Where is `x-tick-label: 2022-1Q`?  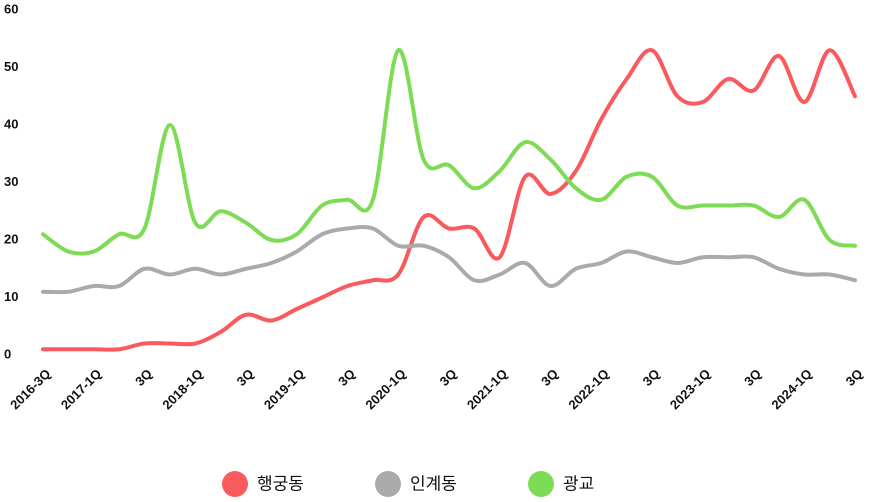
x-tick-label: 2022-1Q is located at coordinates (588, 389).